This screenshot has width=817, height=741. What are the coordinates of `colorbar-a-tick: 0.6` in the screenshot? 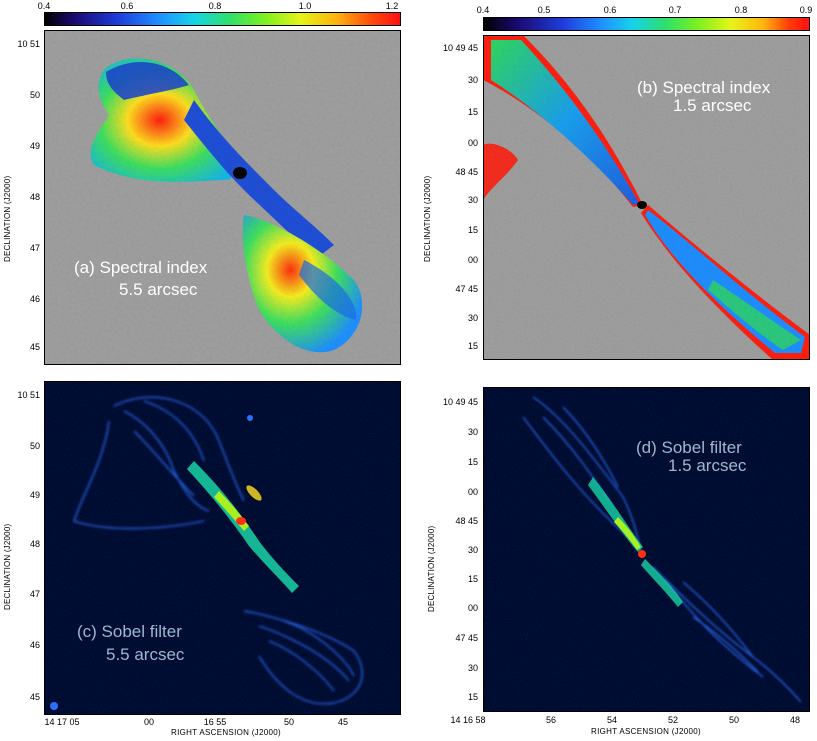 It's located at (127, 6).